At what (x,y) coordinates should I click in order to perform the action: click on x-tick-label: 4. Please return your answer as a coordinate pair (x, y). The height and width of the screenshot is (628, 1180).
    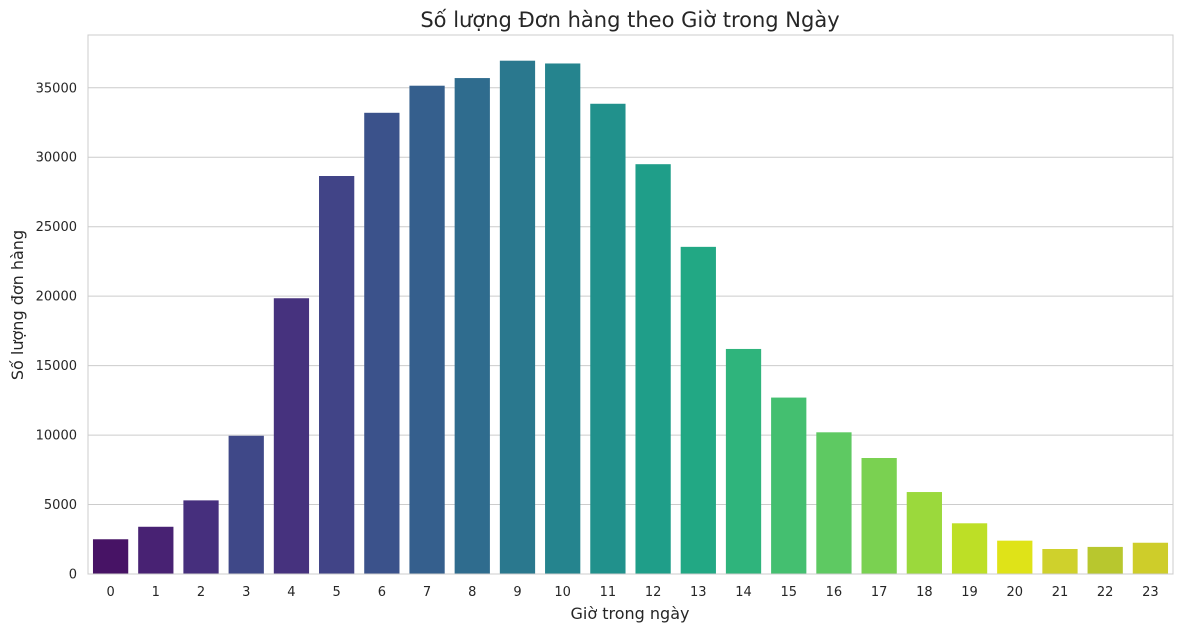
    Looking at the image, I should click on (291, 592).